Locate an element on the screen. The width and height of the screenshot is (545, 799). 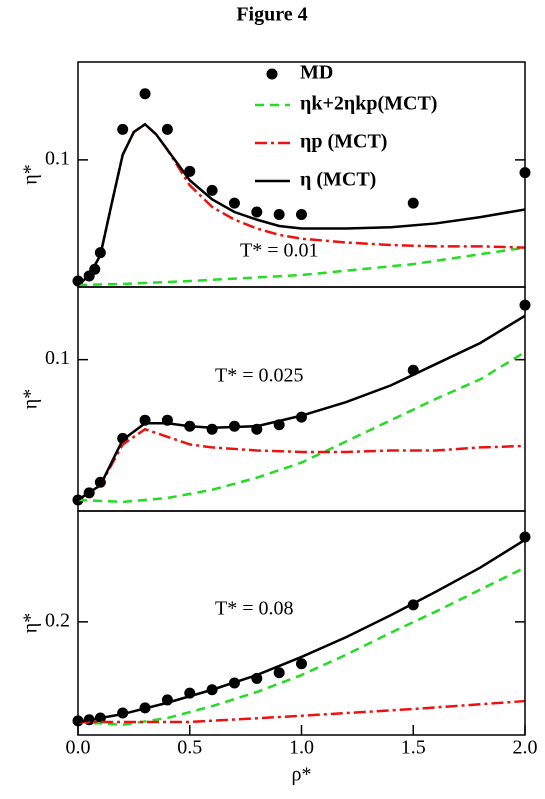
x-tick-label: 2.0 is located at coordinates (525, 748).